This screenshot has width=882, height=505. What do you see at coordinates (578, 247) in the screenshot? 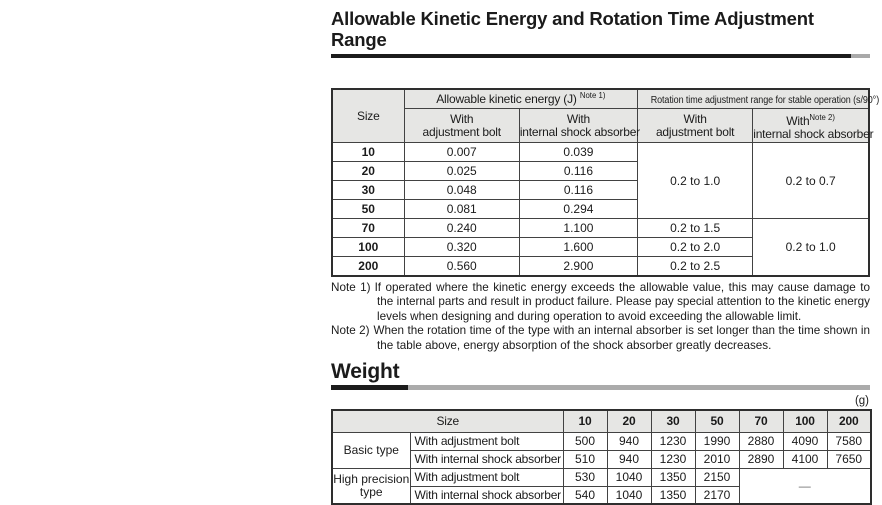
I see `cell-energy-shock: 1.600` at bounding box center [578, 247].